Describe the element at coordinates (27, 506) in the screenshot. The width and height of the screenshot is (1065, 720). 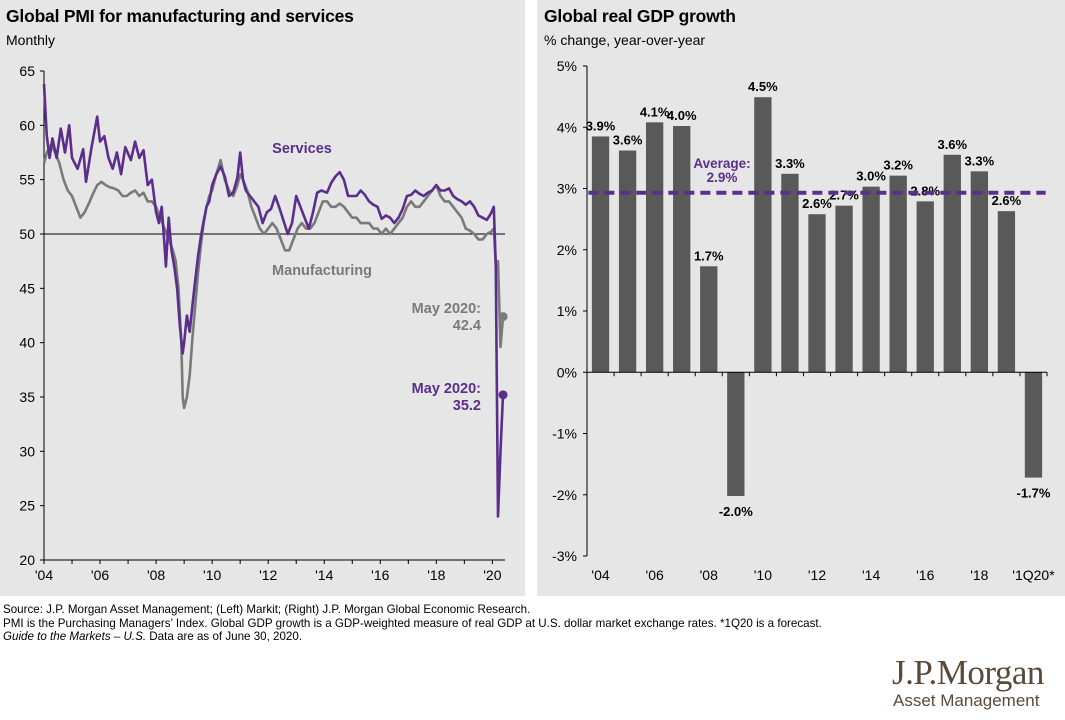
I see `pmi-y-tick-label: 25` at that location.